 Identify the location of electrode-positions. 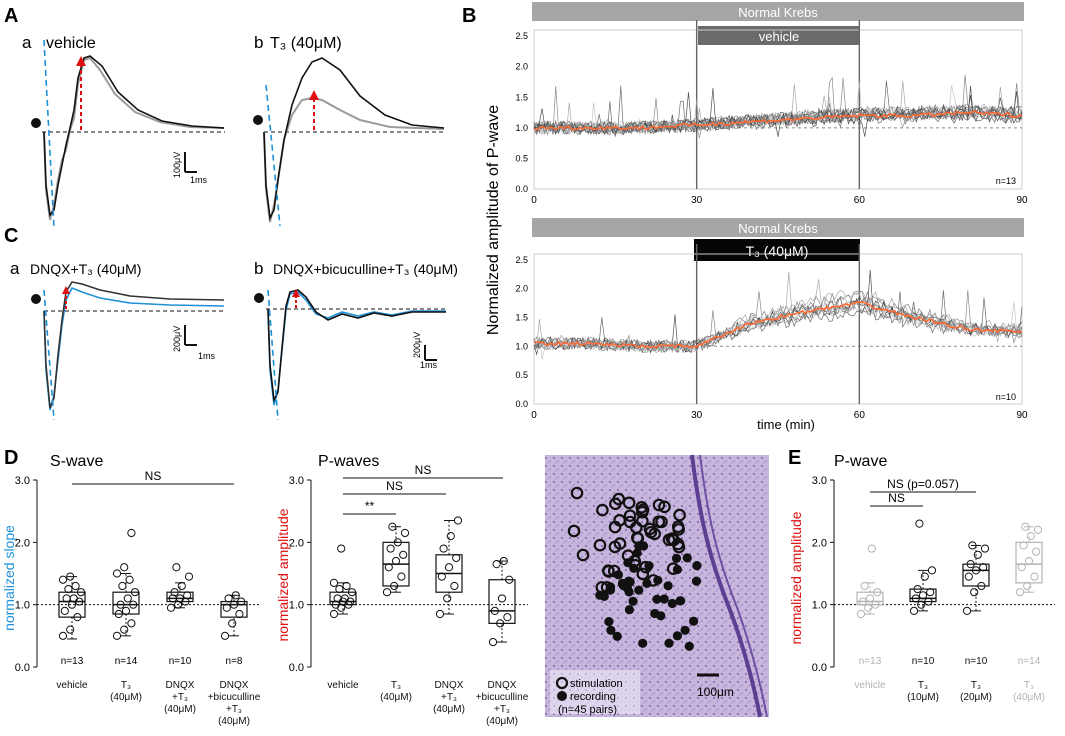
(634, 568).